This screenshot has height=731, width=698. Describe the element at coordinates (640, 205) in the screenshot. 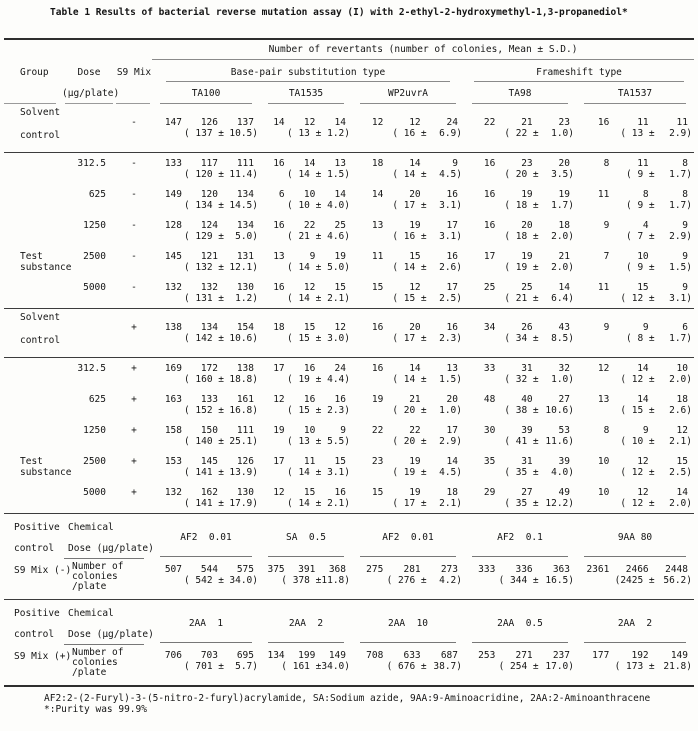

I see `mean-value: ( 9 ±` at that location.